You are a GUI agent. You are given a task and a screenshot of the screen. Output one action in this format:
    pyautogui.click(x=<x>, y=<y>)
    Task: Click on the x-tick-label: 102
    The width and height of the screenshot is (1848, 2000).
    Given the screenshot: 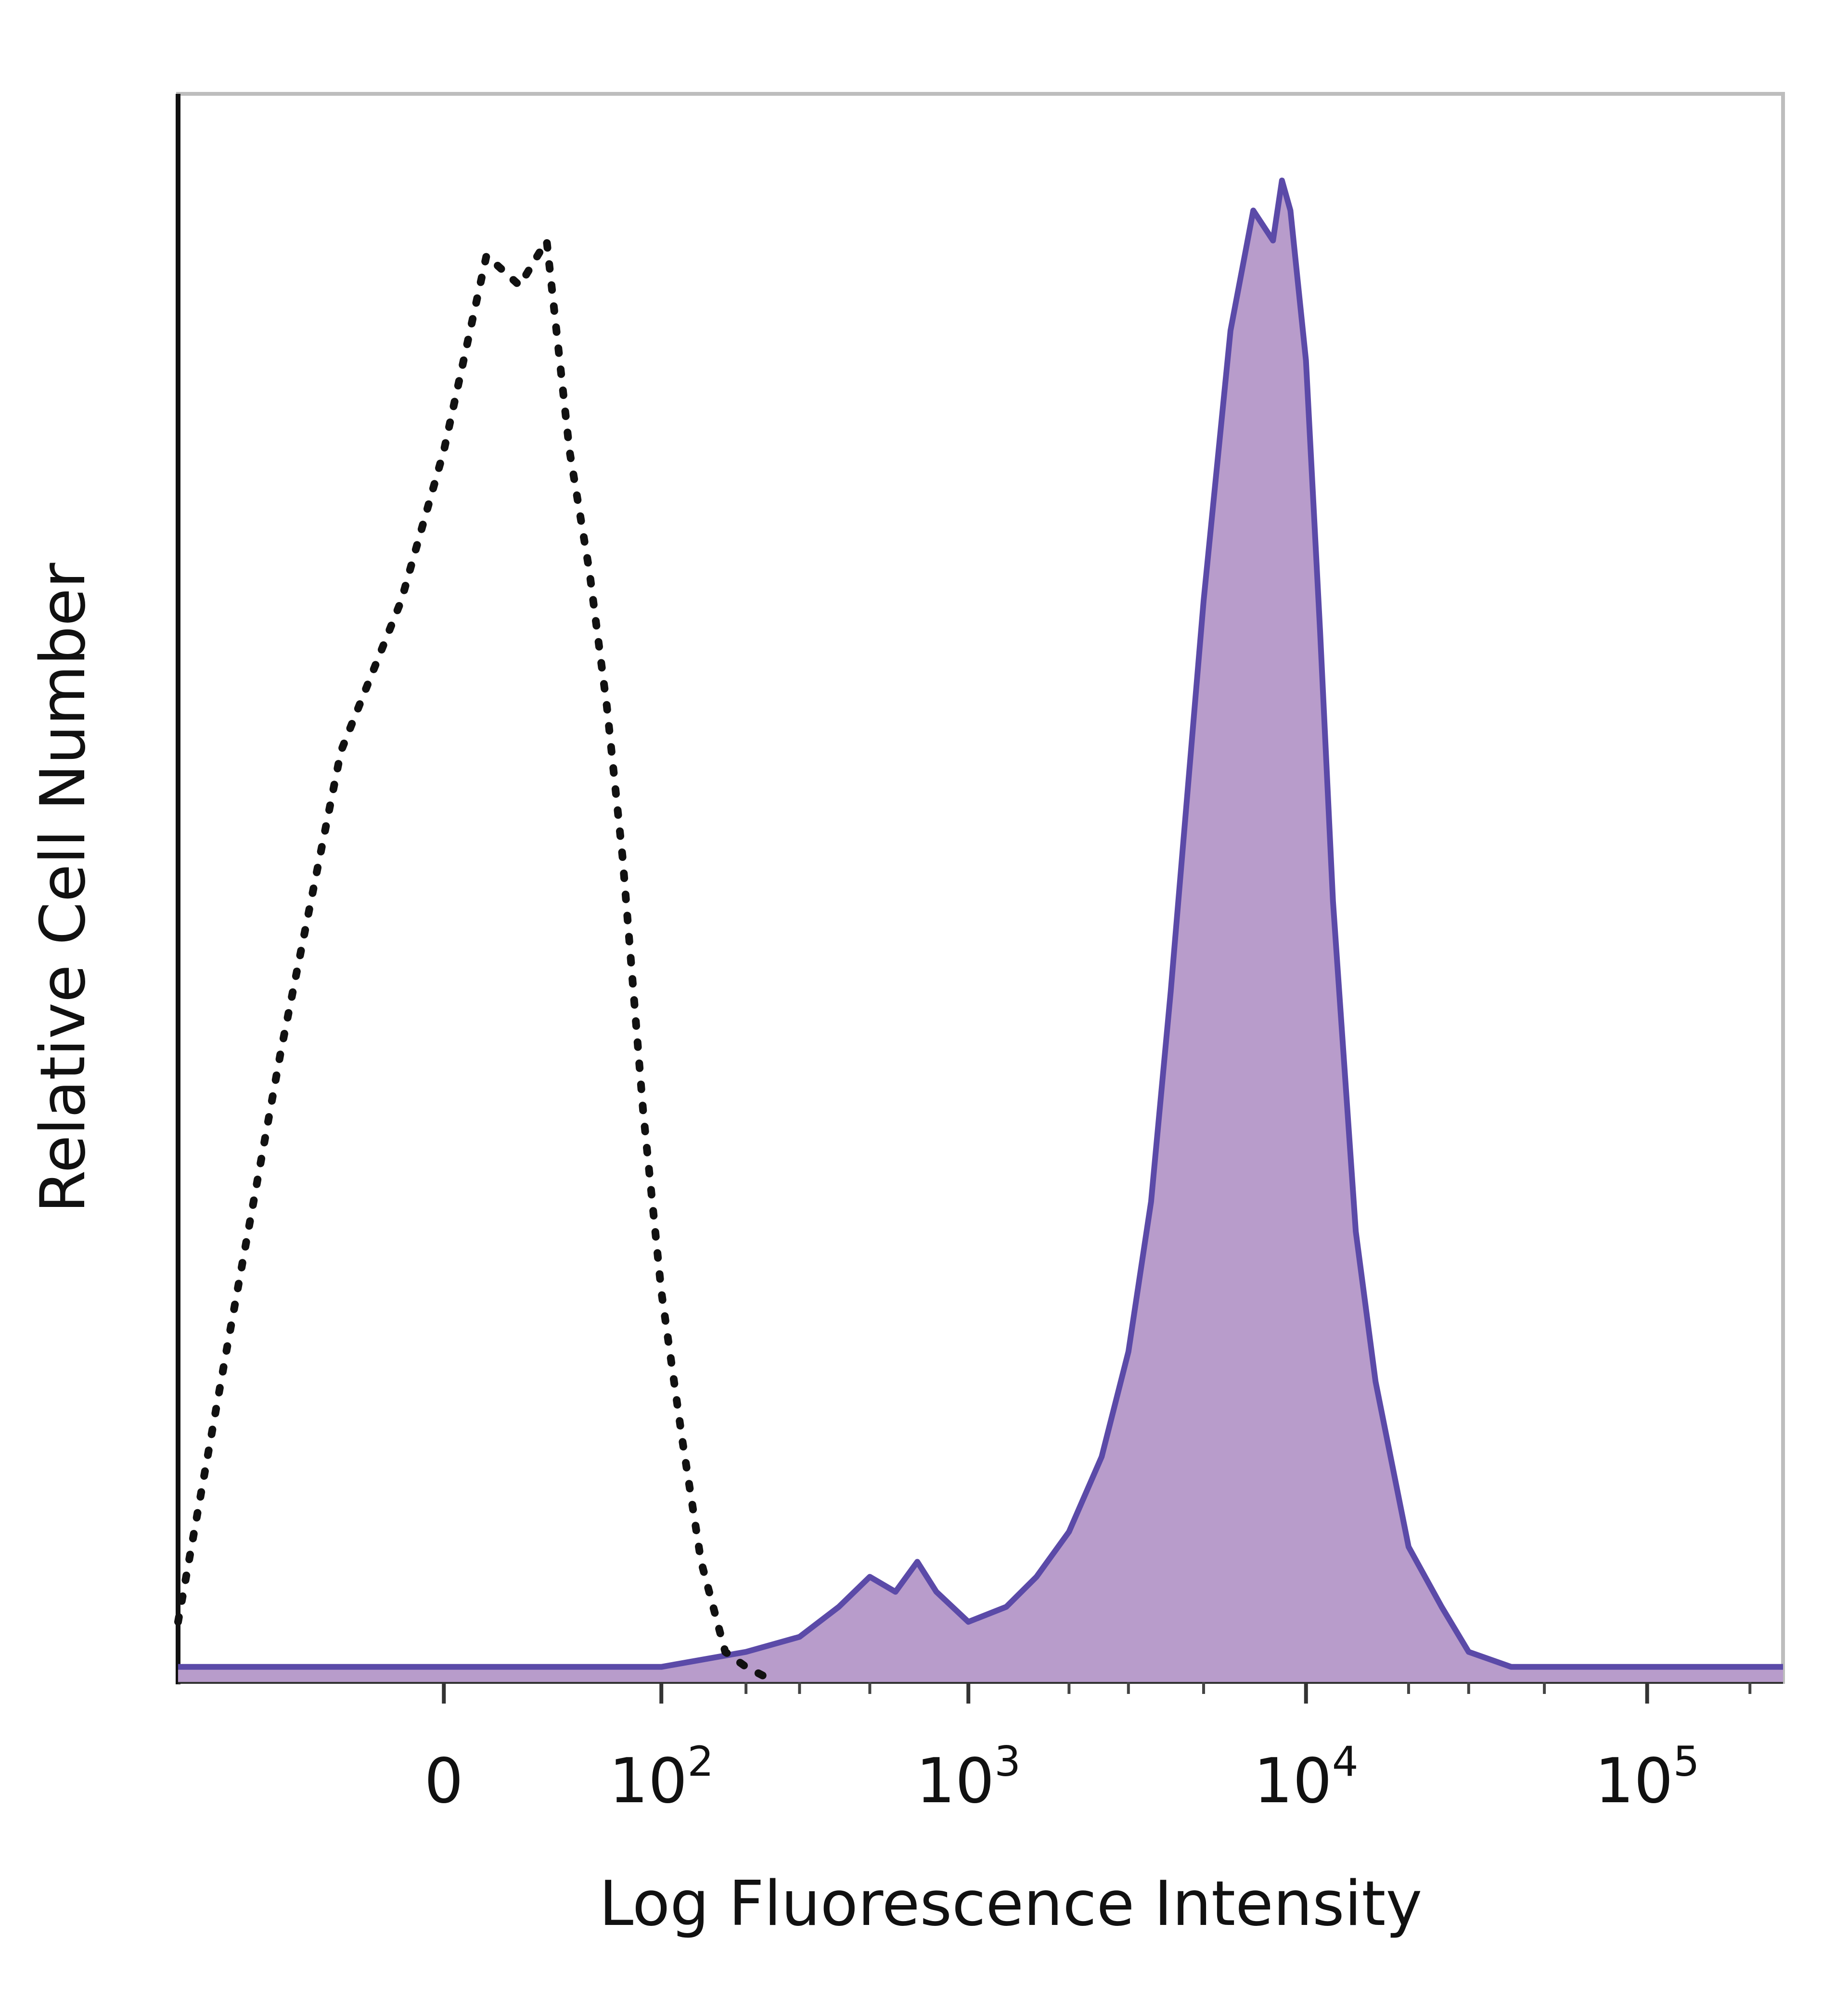 What is the action you would take?
    pyautogui.click(x=661, y=1777)
    